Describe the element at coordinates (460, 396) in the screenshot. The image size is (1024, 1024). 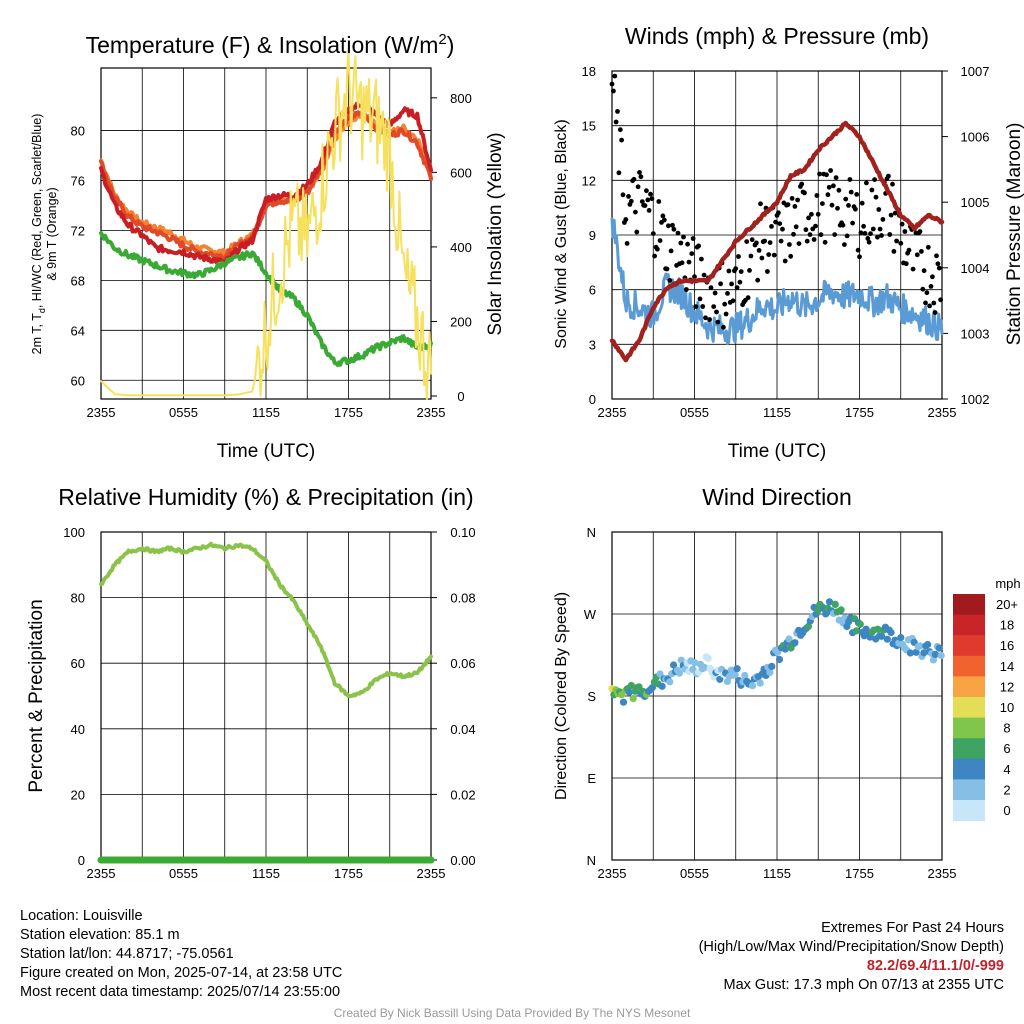
I see `y2-tick-label: 0` at that location.